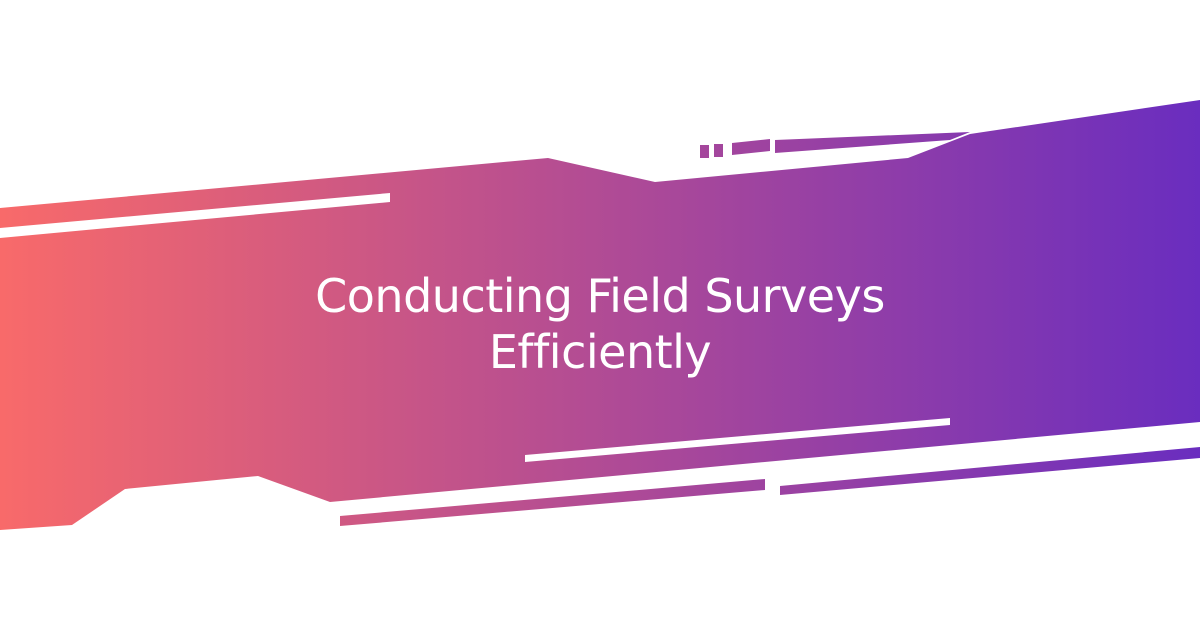 This screenshot has height=630, width=1200. Describe the element at coordinates (552, 502) in the screenshot. I see `bottom-strip-left` at that location.